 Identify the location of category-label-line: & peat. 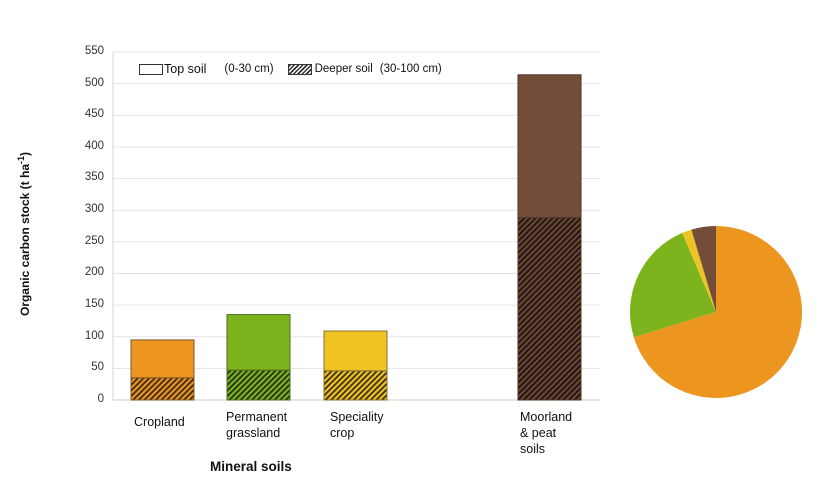
(538, 433).